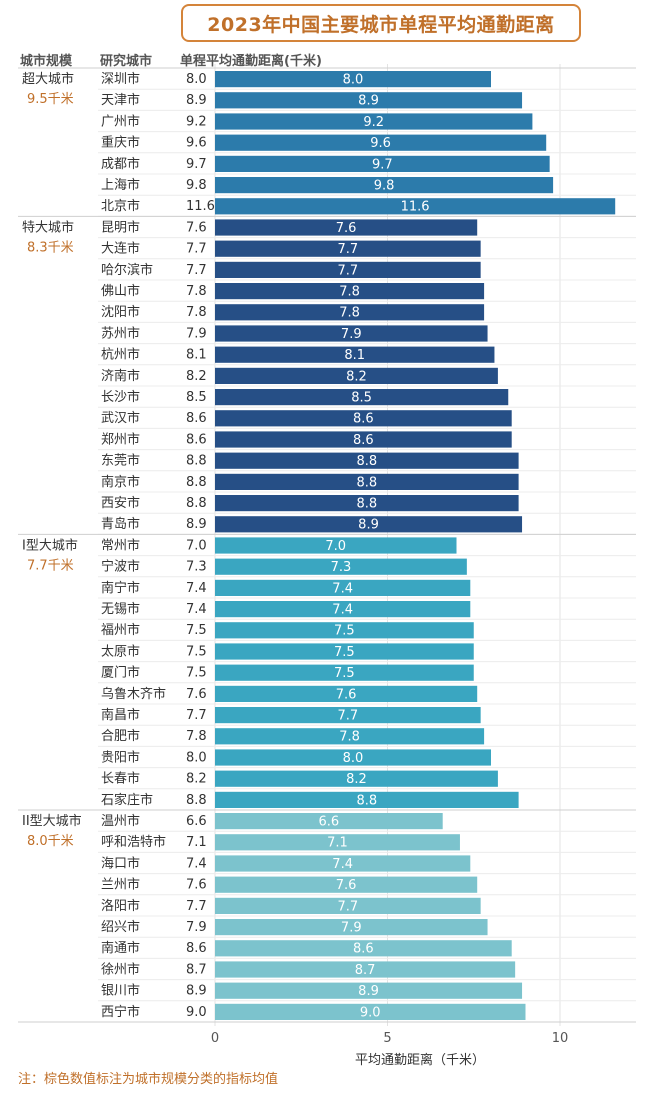  What do you see at coordinates (120, 185) in the screenshot?
I see `city-label: 上海市` at bounding box center [120, 185].